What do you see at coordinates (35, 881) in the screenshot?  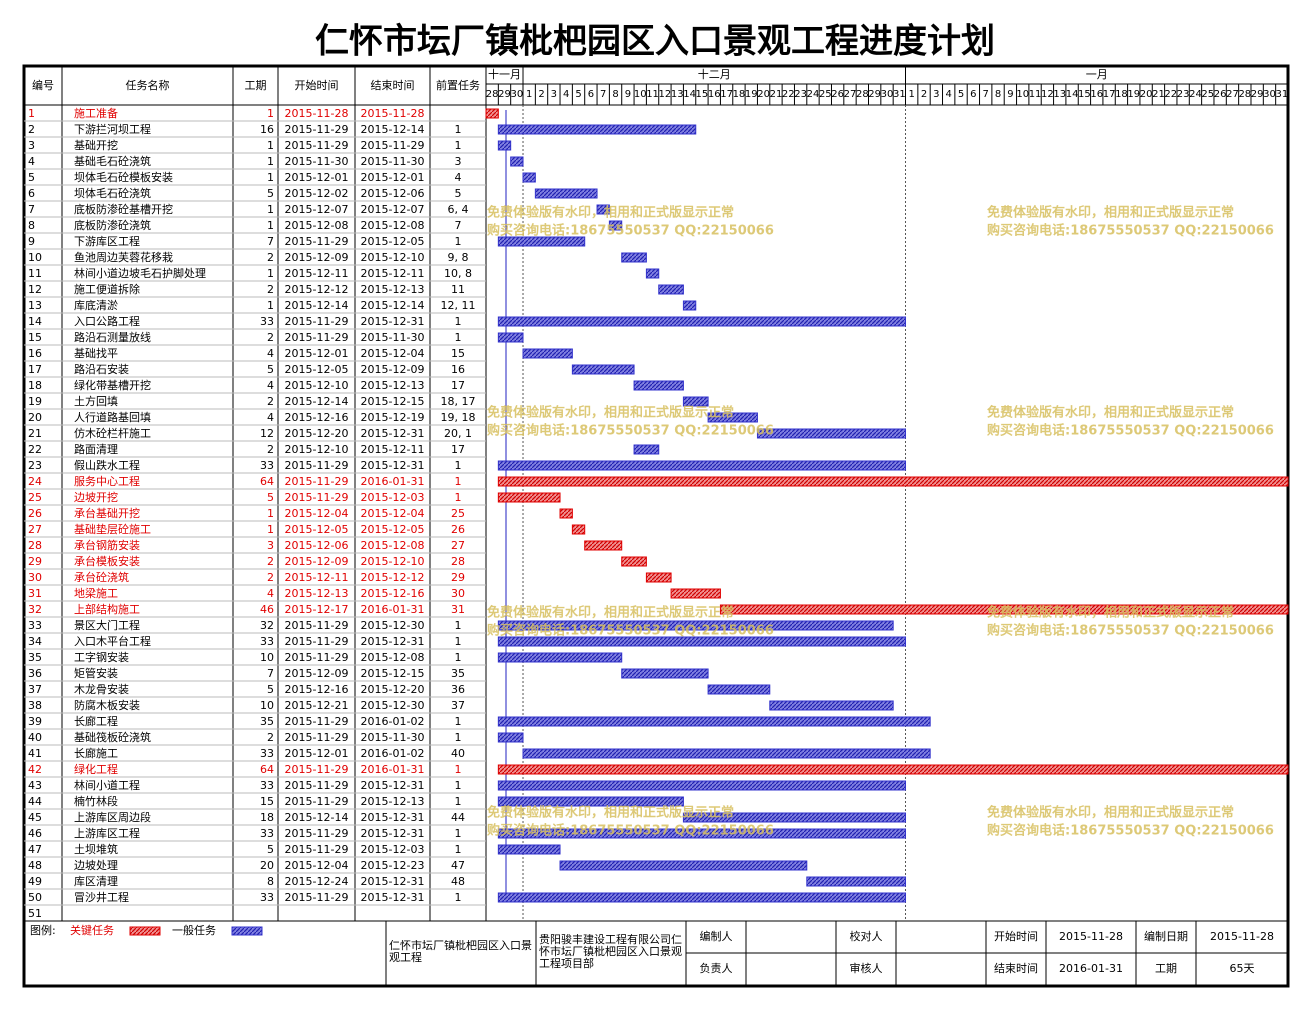 I see `cell: 49` at bounding box center [35, 881].